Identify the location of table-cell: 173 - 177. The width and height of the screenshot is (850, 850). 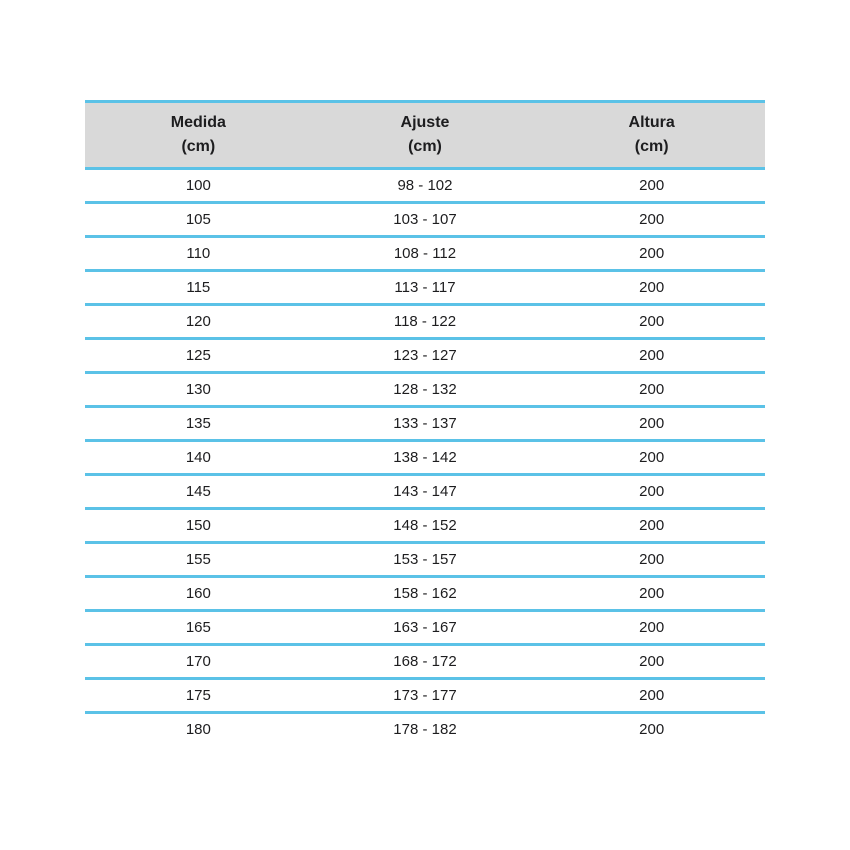
(425, 696).